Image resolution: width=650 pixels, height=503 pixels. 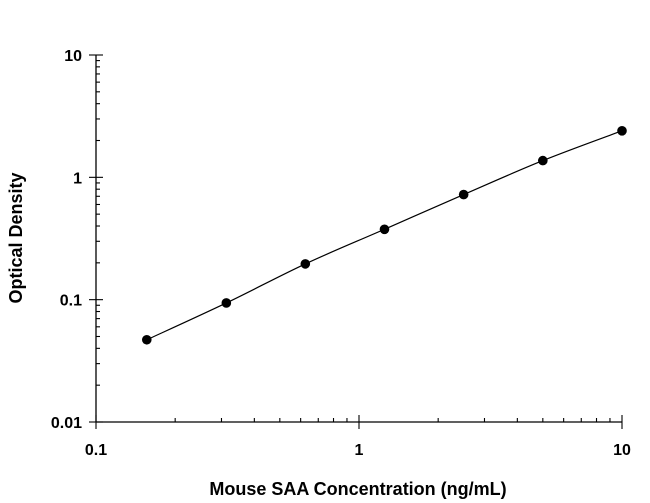 I want to click on x-tick-label-2: 10, so click(x=622, y=450).